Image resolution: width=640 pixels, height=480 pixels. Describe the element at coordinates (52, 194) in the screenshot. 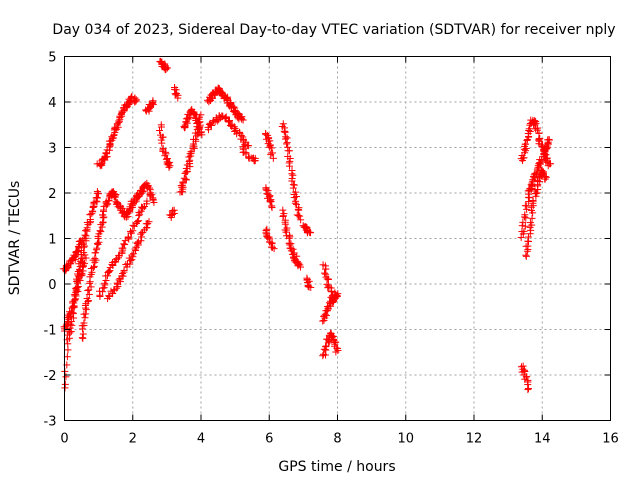

I see `y-tick-label: 2` at that location.